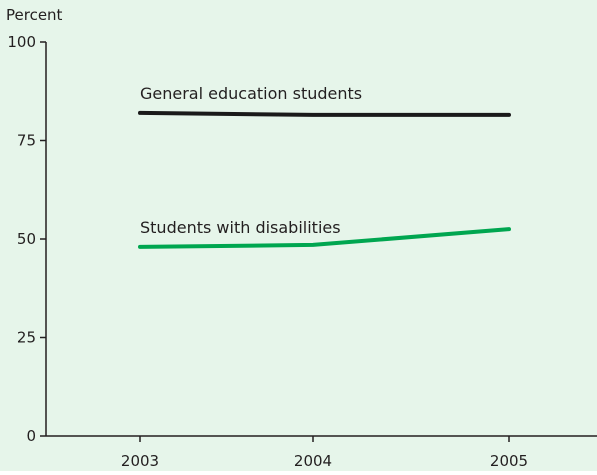  What do you see at coordinates (26, 338) in the screenshot?
I see `y-tick-label: 25` at bounding box center [26, 338].